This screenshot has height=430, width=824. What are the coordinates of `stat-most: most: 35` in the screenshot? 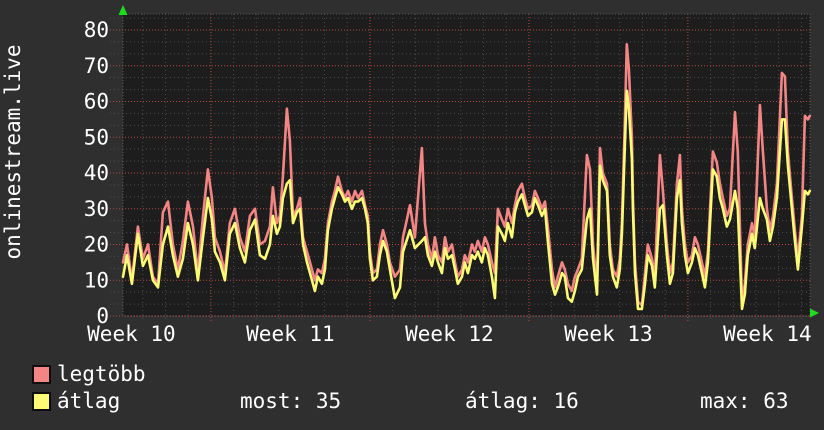 It's located at (291, 401).